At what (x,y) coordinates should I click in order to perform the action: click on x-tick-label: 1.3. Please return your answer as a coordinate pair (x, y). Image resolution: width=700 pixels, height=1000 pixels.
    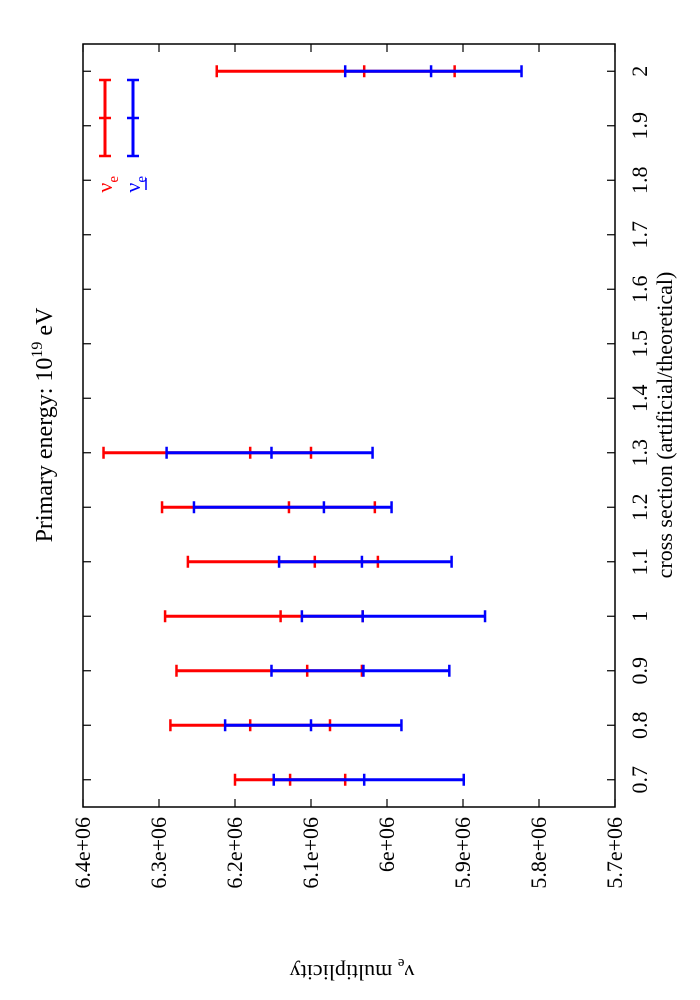
    Looking at the image, I should click on (639, 453).